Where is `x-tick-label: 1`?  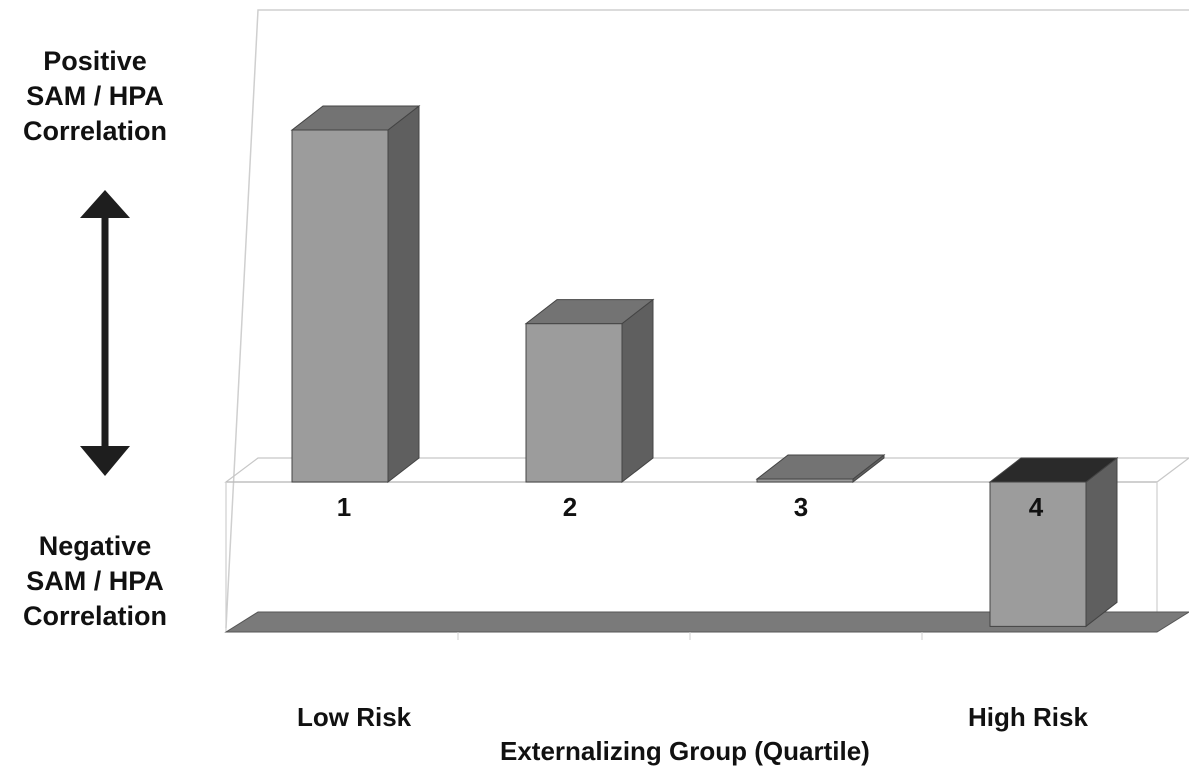 x-tick-label: 1 is located at coordinates (344, 507).